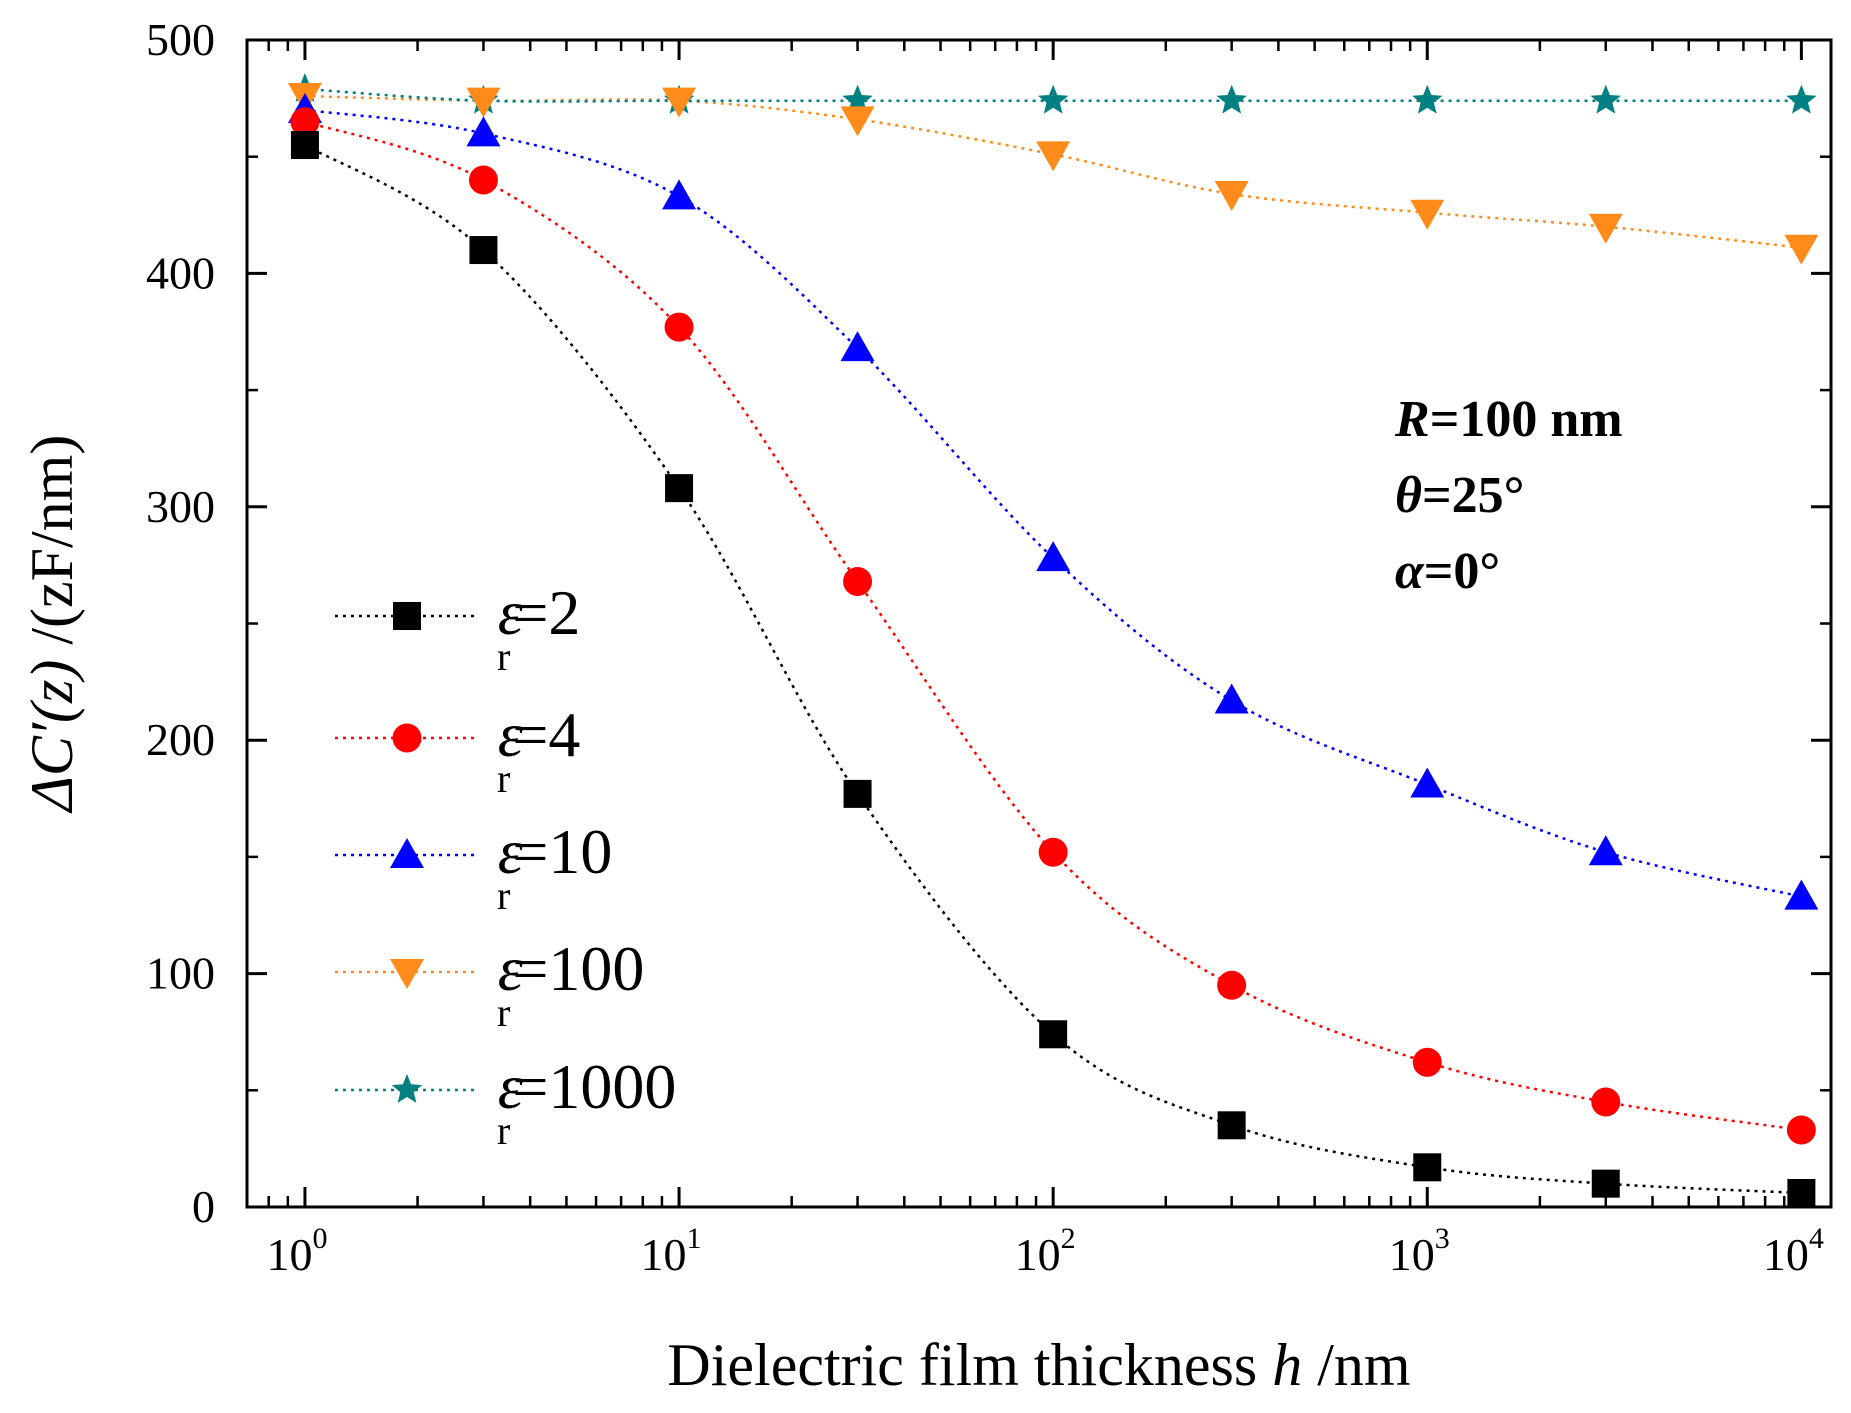 The image size is (1851, 1413). I want to click on y-tick-label: 200, so click(180, 739).